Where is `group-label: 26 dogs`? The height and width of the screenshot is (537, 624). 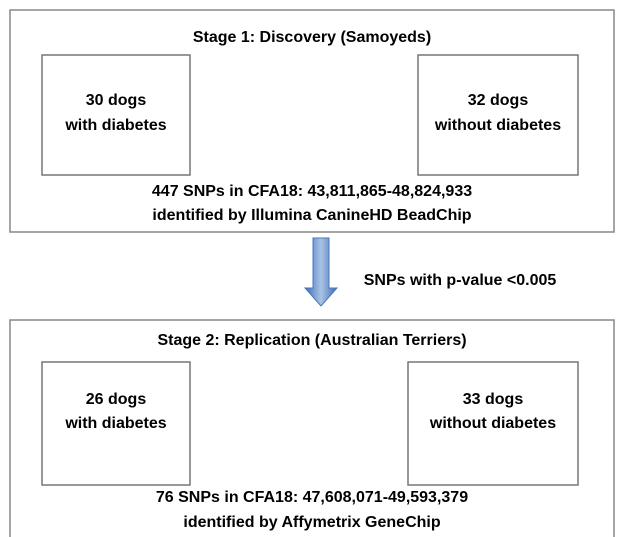
group-label: 26 dogs is located at coordinates (116, 399).